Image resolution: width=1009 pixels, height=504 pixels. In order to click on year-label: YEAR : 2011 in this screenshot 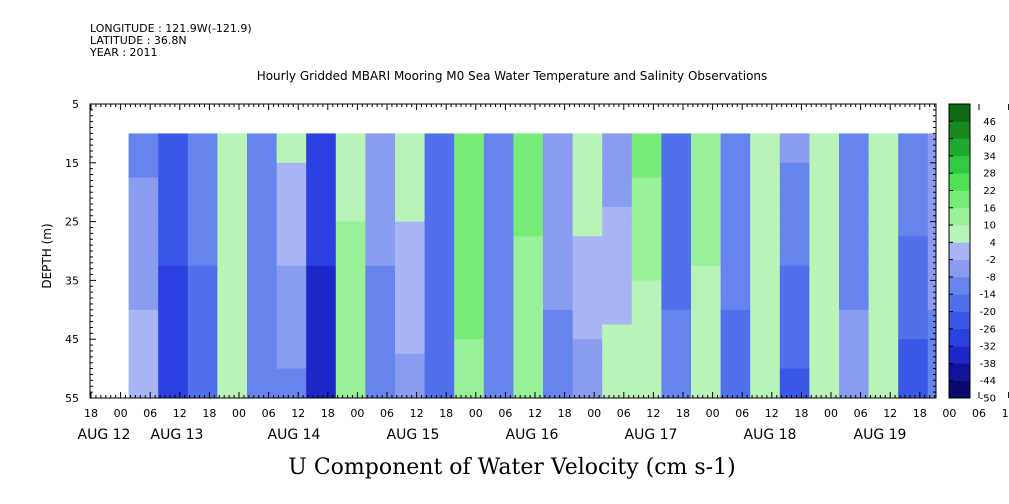, I will do `click(124, 52)`.